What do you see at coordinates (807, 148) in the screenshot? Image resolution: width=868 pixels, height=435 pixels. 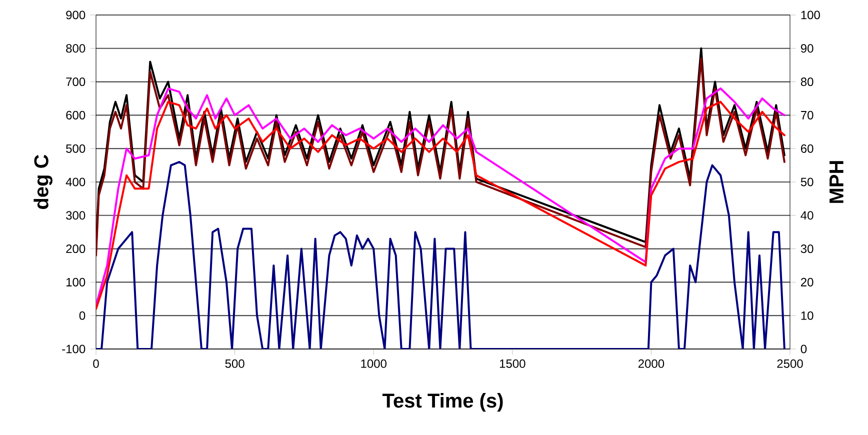 I see `y2-tick-label: 60` at bounding box center [807, 148].